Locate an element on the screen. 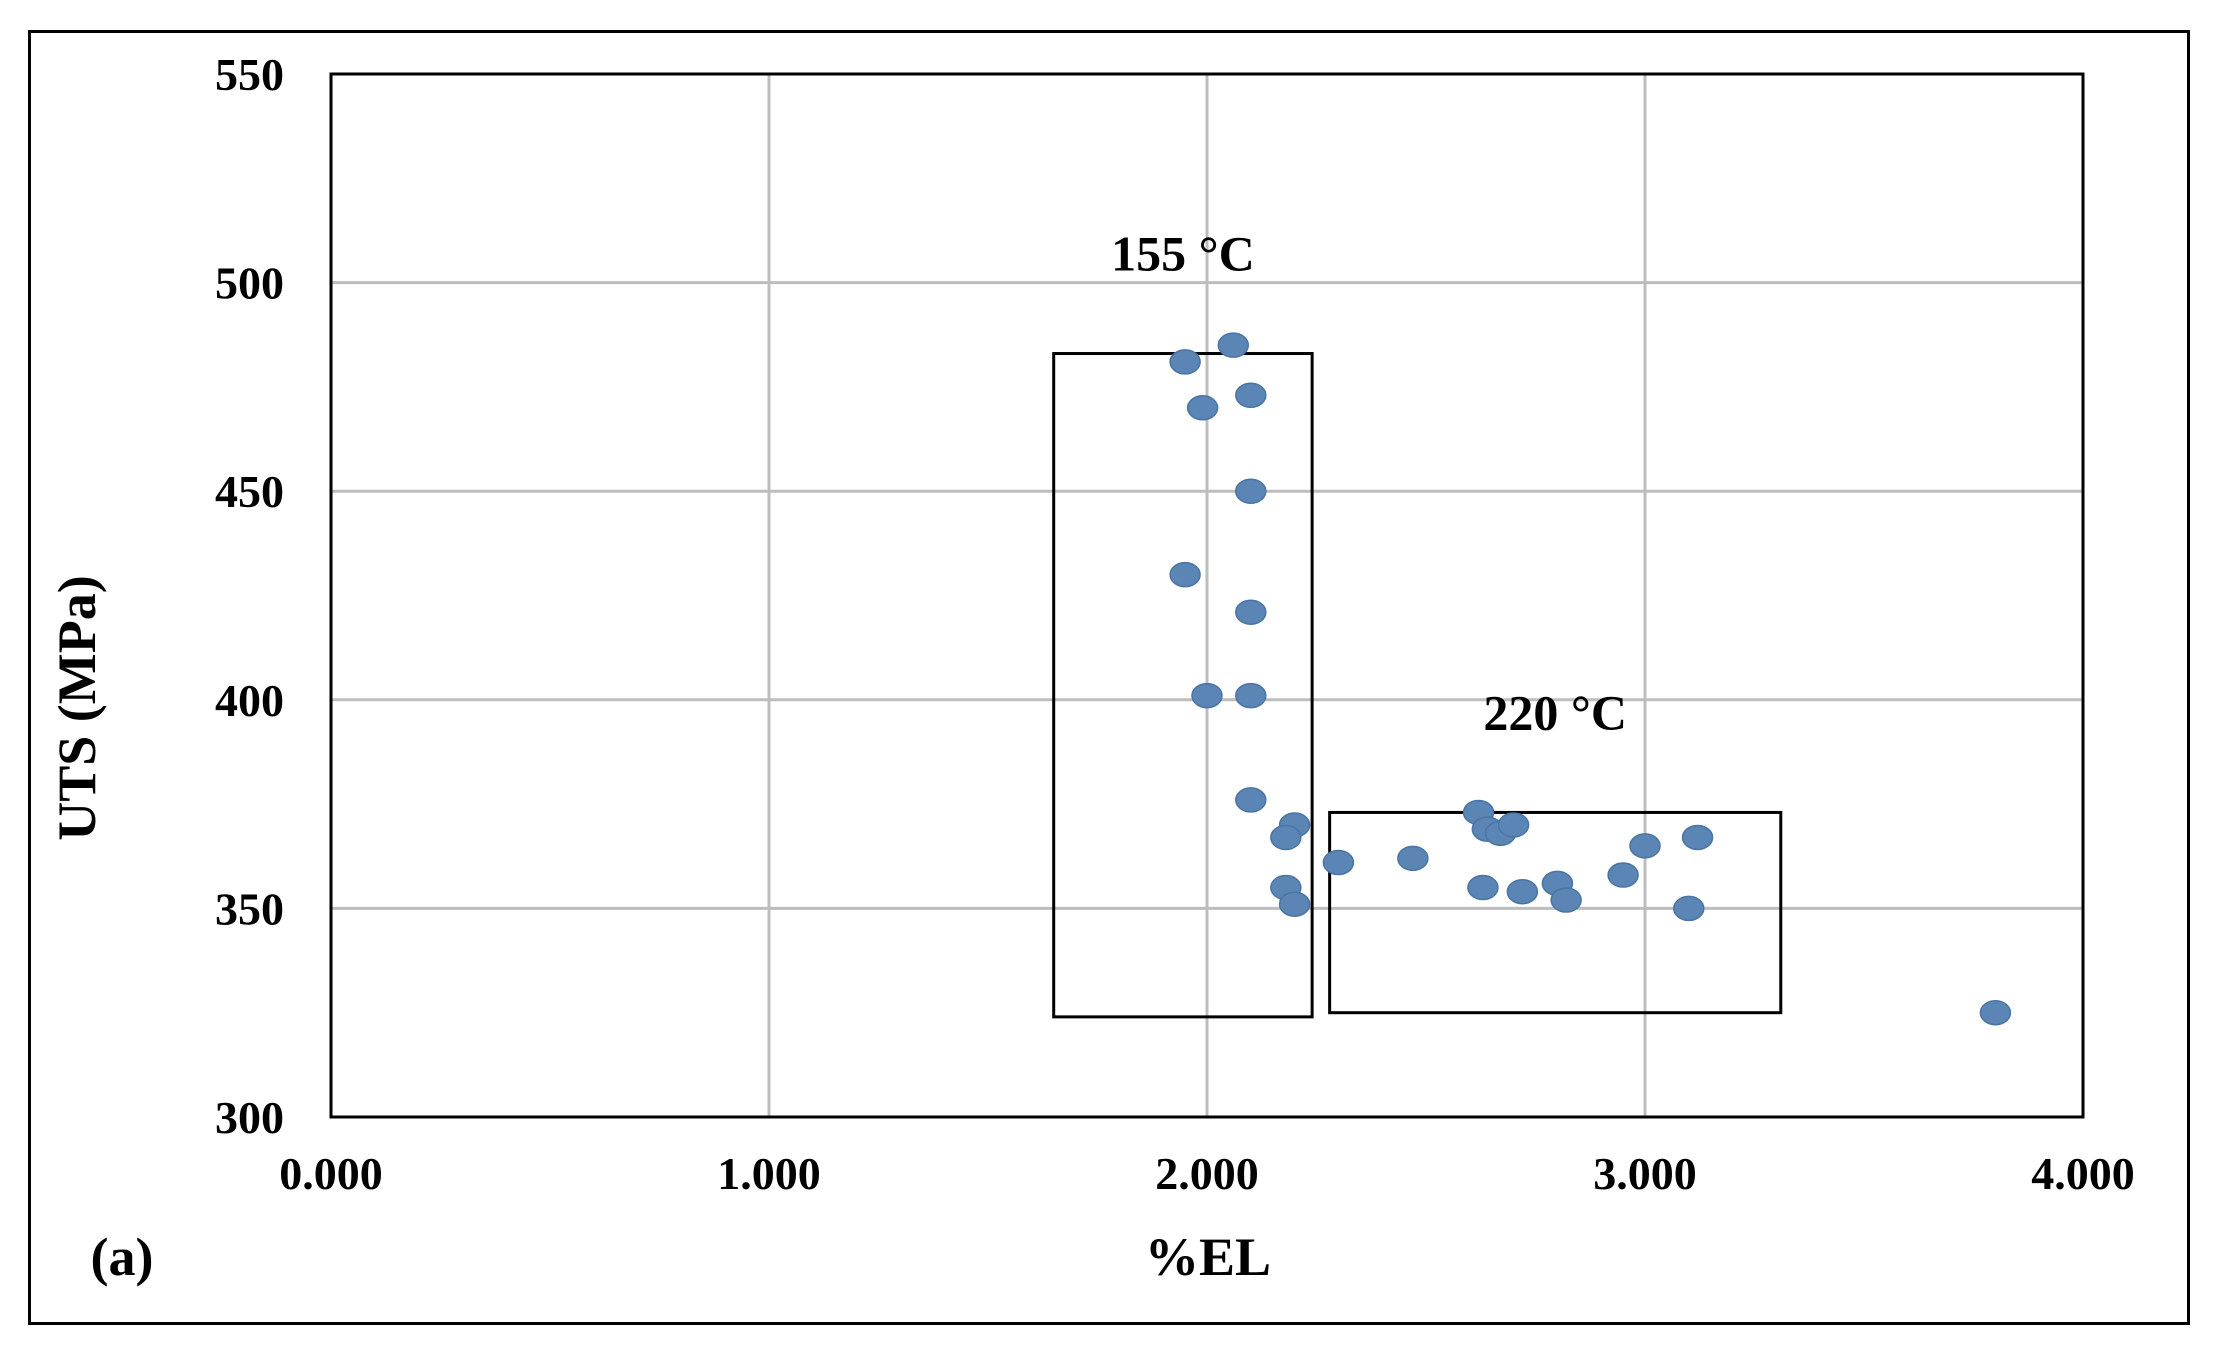 The width and height of the screenshot is (2225, 1356). x-tick-label: 2.000 is located at coordinates (1207, 1173).